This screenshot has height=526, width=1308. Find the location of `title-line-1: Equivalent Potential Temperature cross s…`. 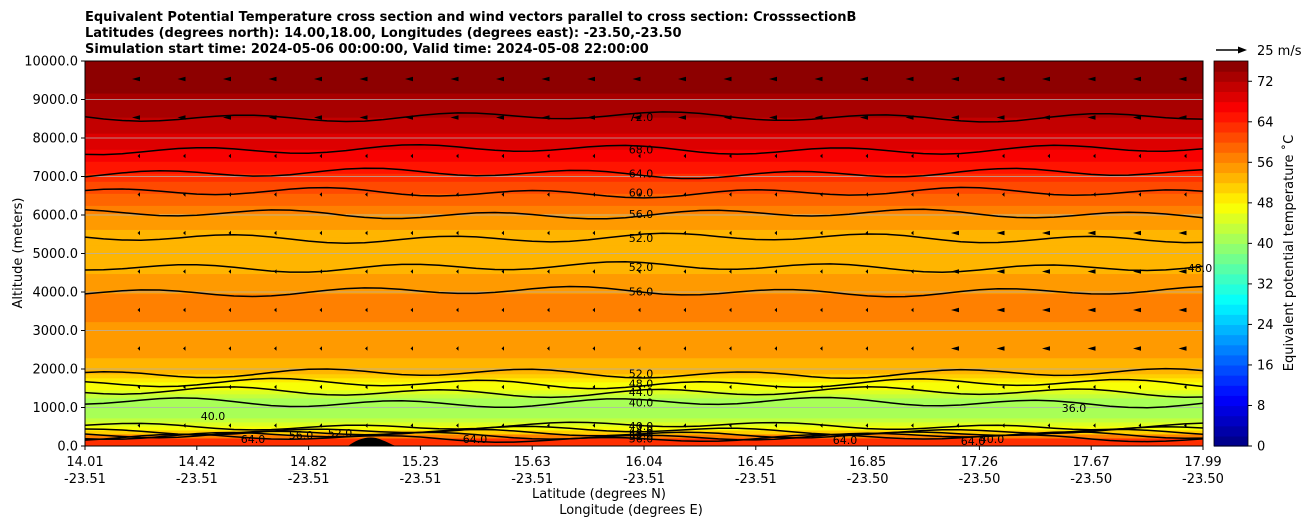

title-line-1: Equivalent Potential Temperature cross s… is located at coordinates (470, 17).